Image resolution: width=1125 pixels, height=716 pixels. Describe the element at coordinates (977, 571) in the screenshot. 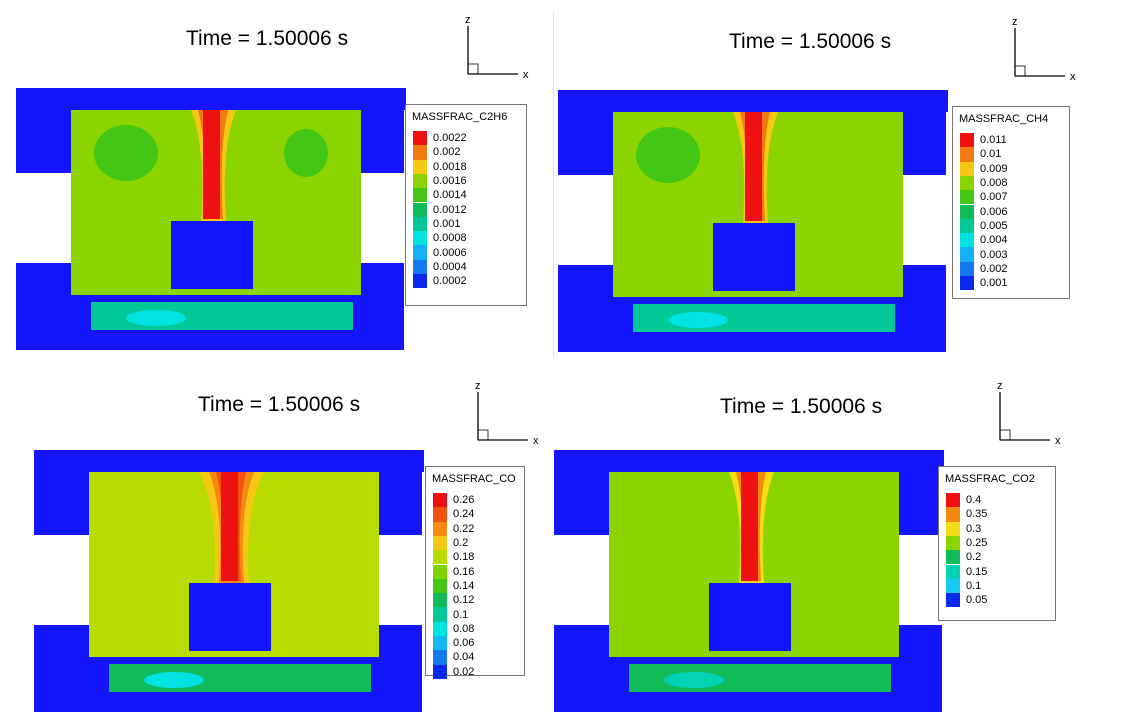

I see `legend-label: 0.15` at that location.